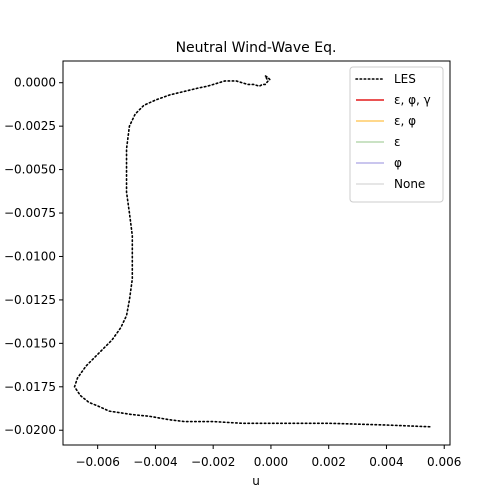 The width and height of the screenshot is (500, 500). I want to click on legend-label: None, so click(409, 184).